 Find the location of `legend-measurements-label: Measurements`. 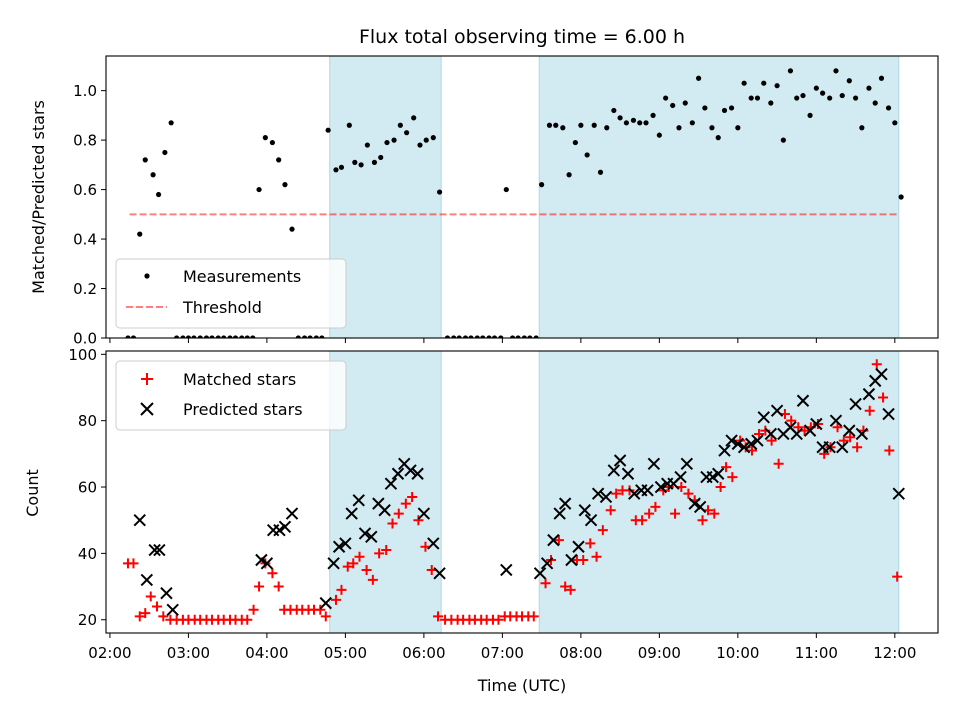

legend-measurements-label: Measurements is located at coordinates (242, 276).